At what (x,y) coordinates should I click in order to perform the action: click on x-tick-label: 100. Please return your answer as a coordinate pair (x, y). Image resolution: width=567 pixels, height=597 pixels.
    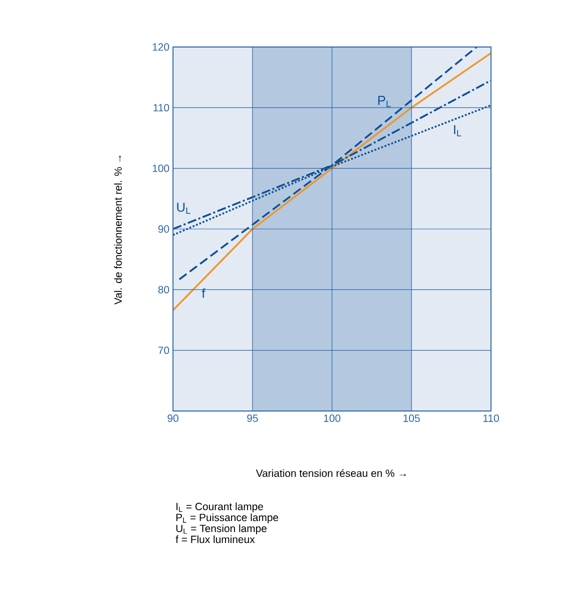
    Looking at the image, I should click on (332, 418).